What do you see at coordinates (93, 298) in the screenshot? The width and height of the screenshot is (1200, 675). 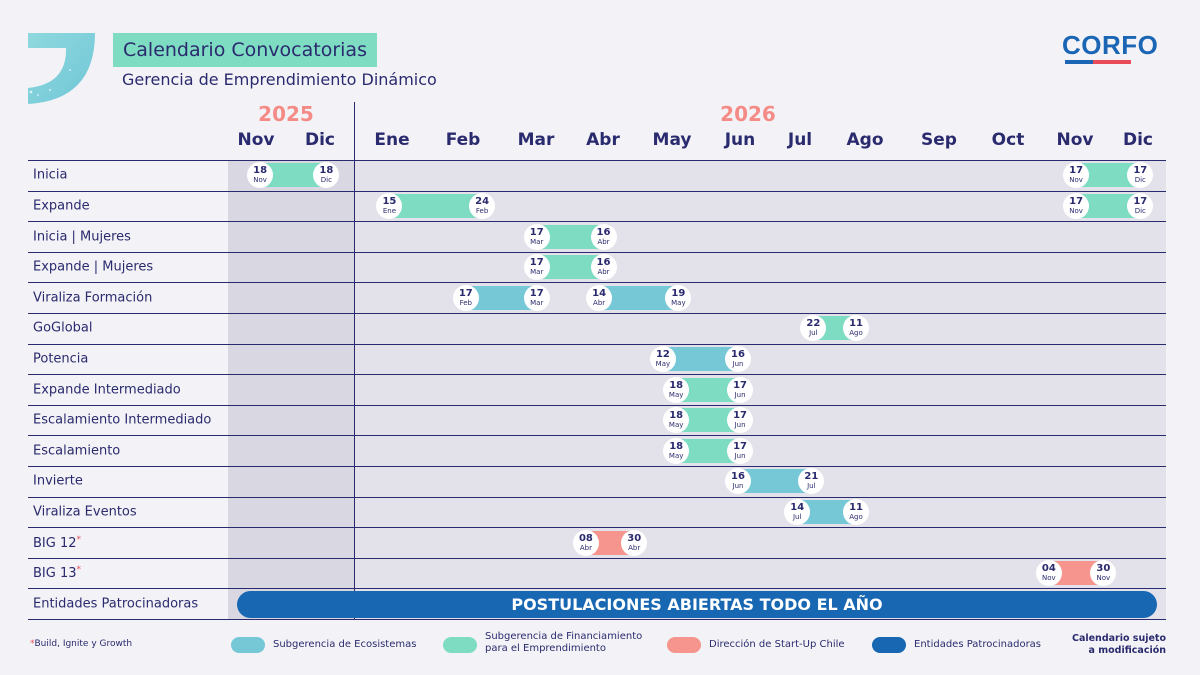 I see `row-label-text: Viraliza Formación` at bounding box center [93, 298].